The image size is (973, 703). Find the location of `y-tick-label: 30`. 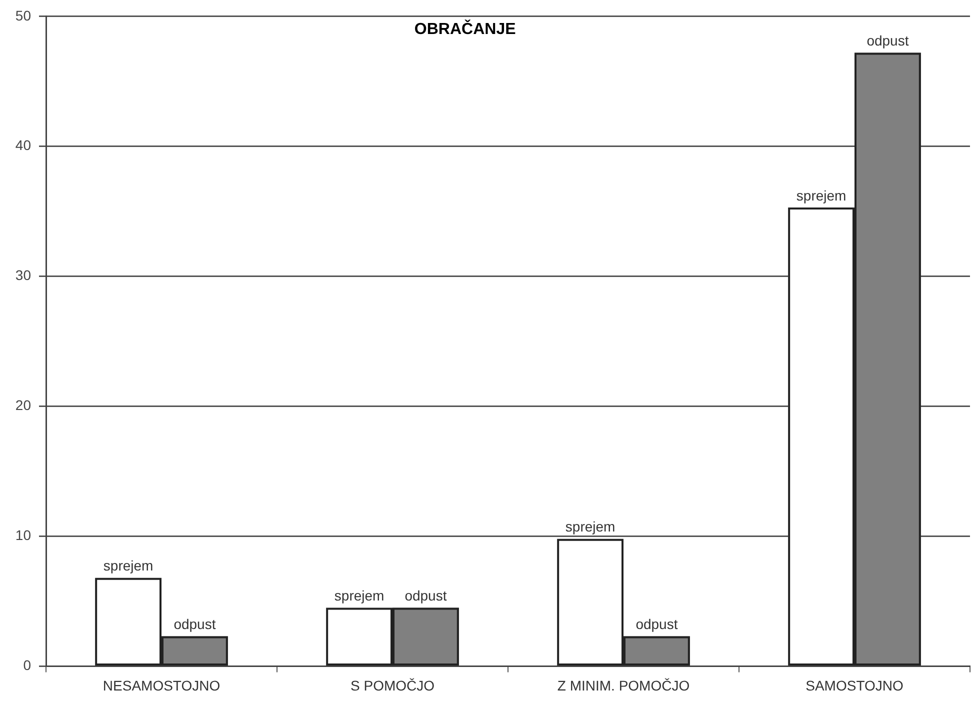

y-tick-label: 30 is located at coordinates (23, 275).